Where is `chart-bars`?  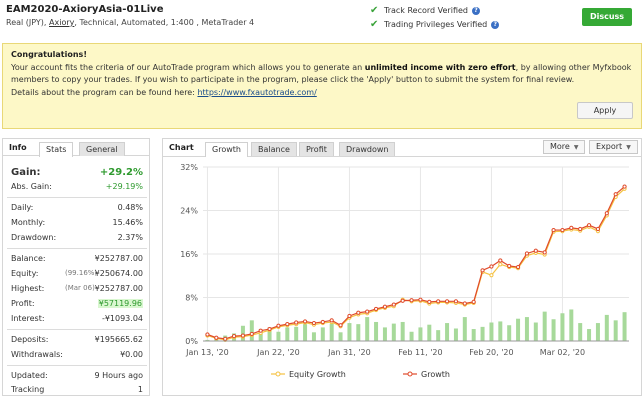 chart-bars is located at coordinates (416, 325).